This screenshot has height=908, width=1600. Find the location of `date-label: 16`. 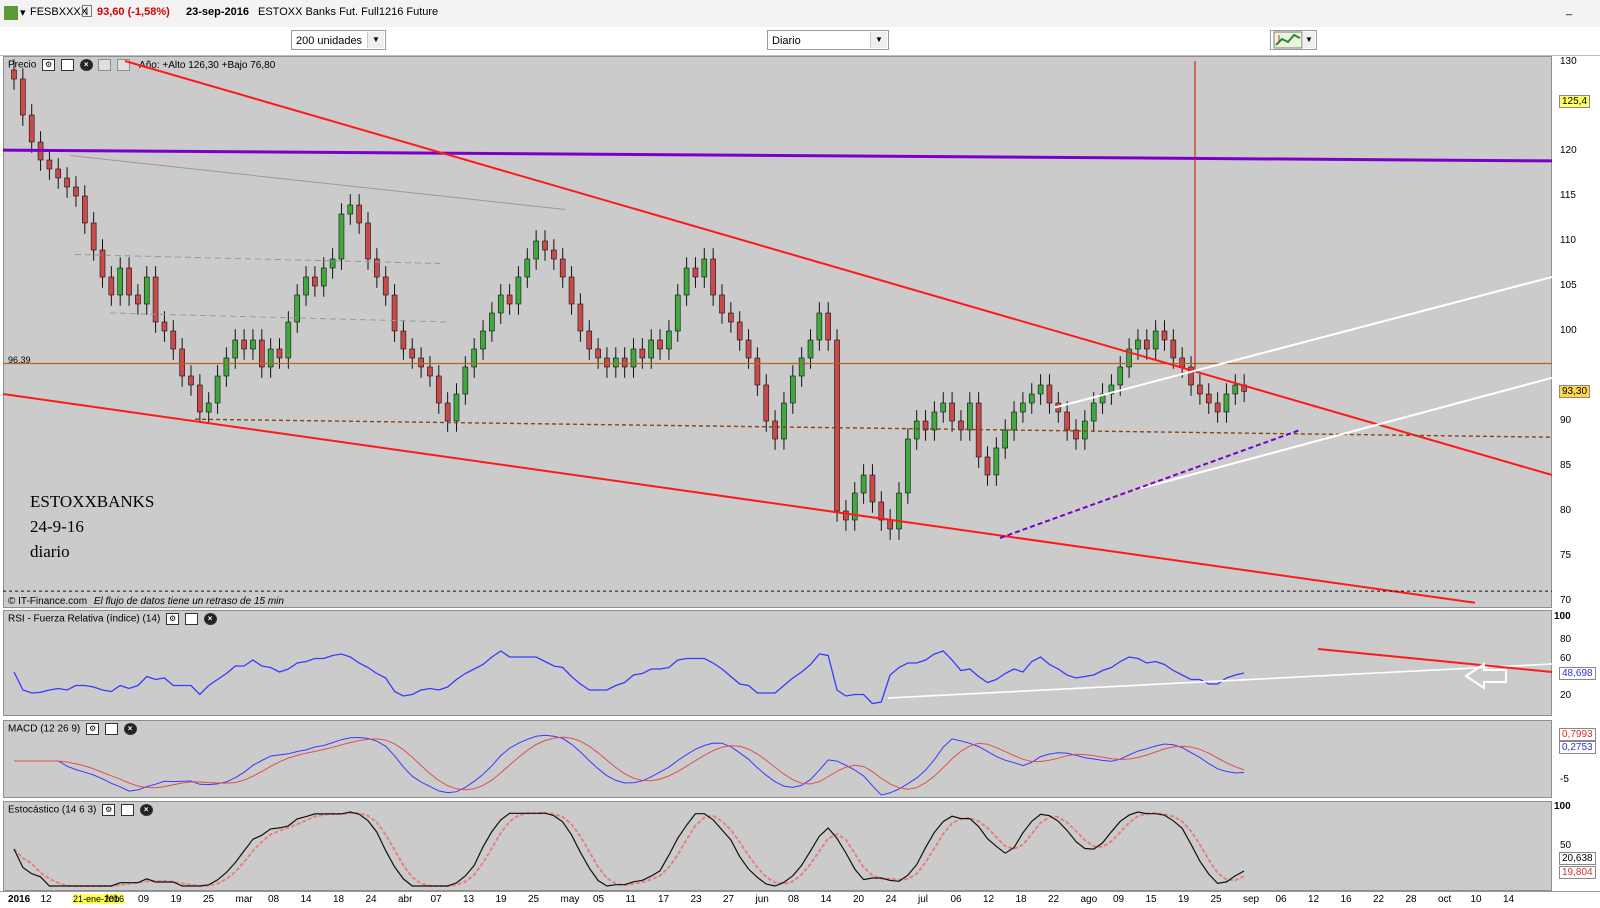

date-label: 16 is located at coordinates (1346, 899).